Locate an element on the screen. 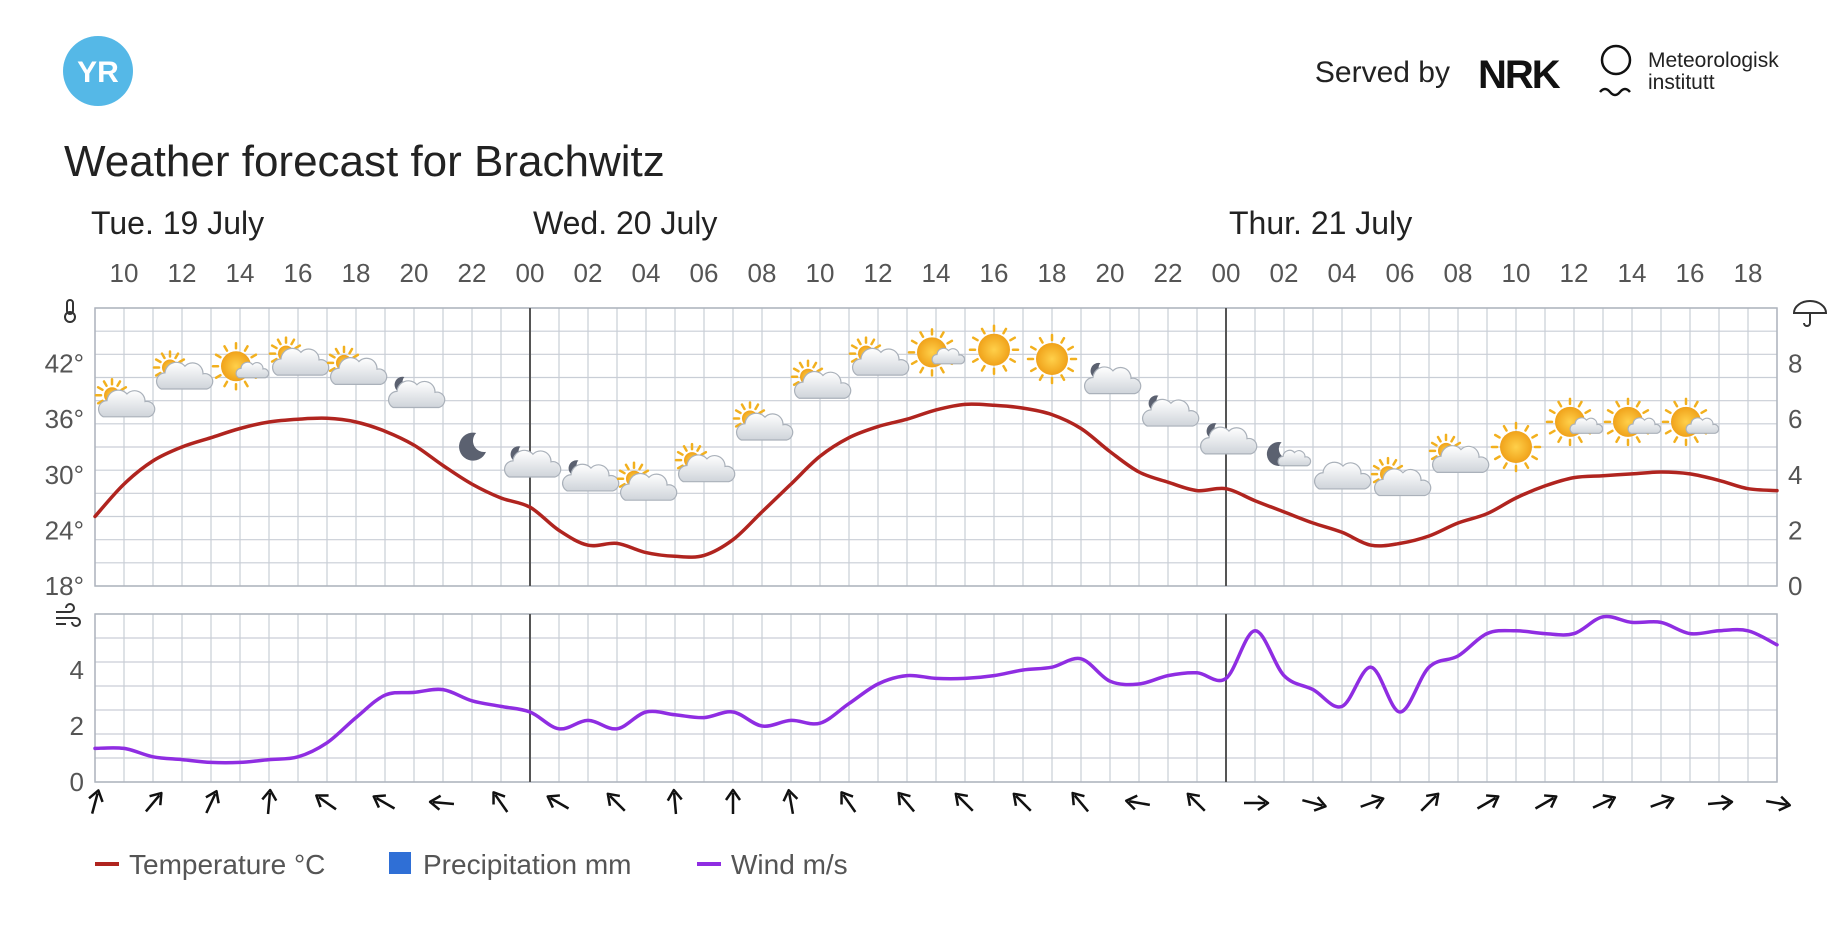 The image size is (1847, 944). moon-shape is located at coordinates (472, 446).